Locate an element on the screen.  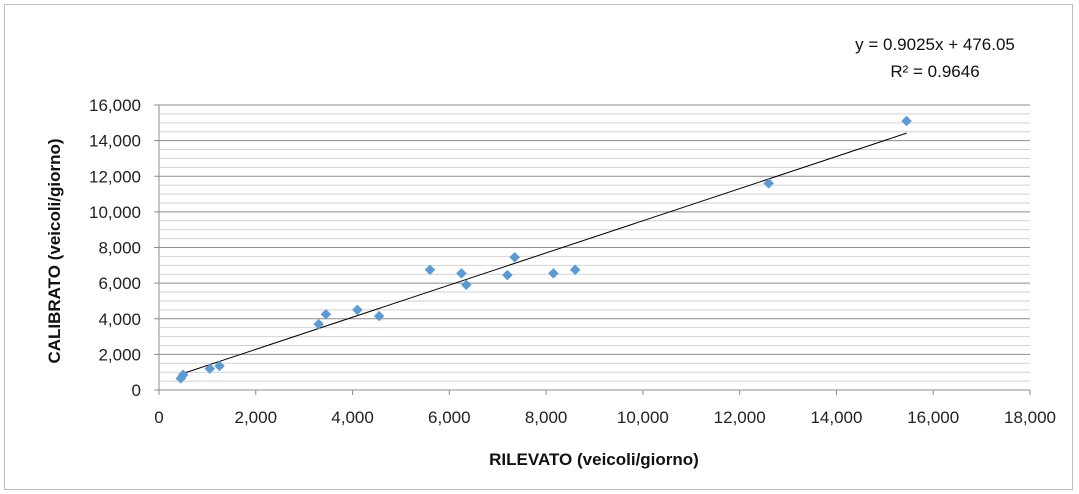
y-tick-label: 16,000 is located at coordinates (115, 105).